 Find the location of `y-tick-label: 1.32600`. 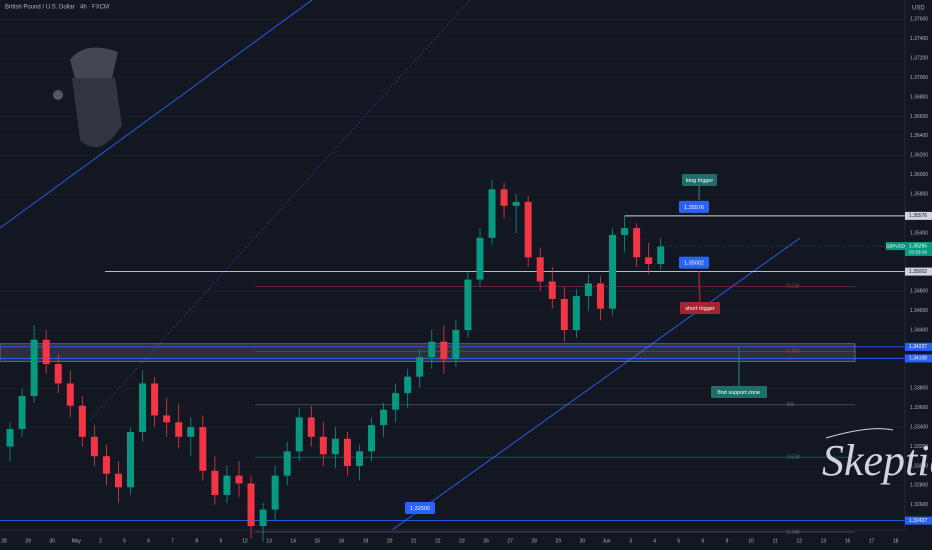

y-tick-label: 1.32600 is located at coordinates (919, 505).